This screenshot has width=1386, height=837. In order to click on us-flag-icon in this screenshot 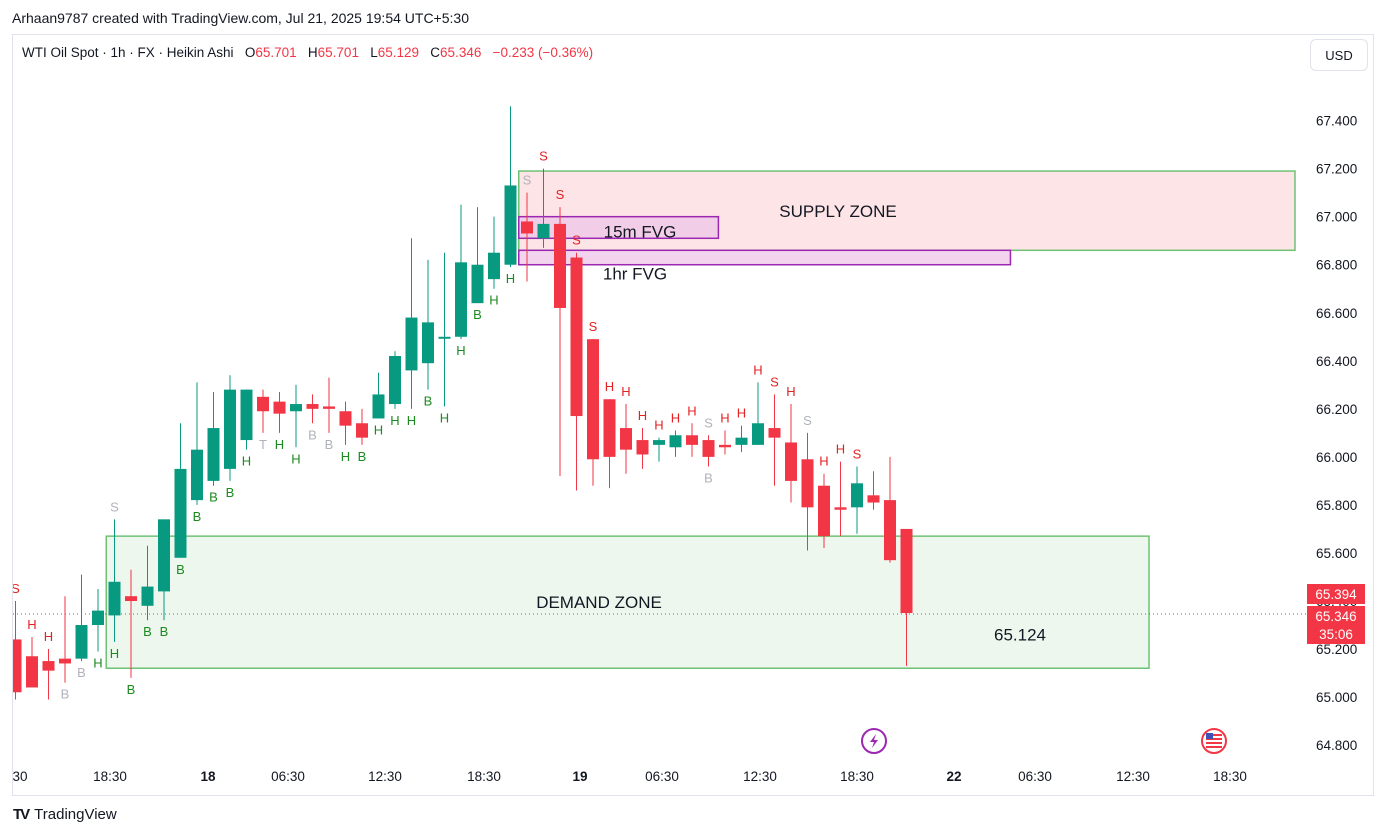, I will do `click(1214, 741)`.